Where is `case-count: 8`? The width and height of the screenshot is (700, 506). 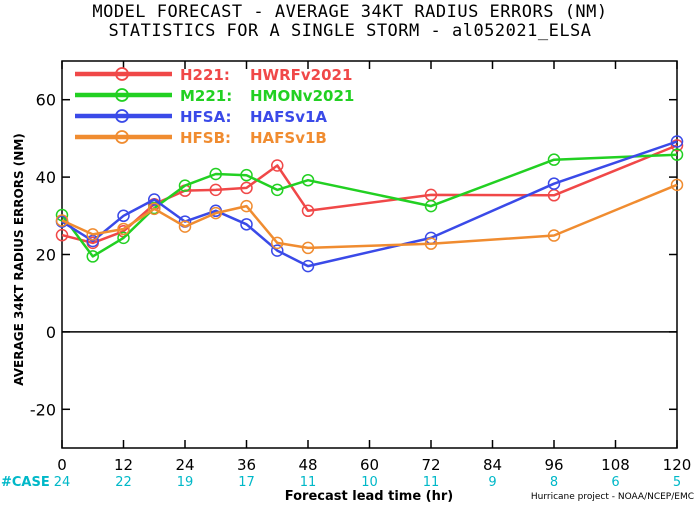
case-count: 8 is located at coordinates (554, 482).